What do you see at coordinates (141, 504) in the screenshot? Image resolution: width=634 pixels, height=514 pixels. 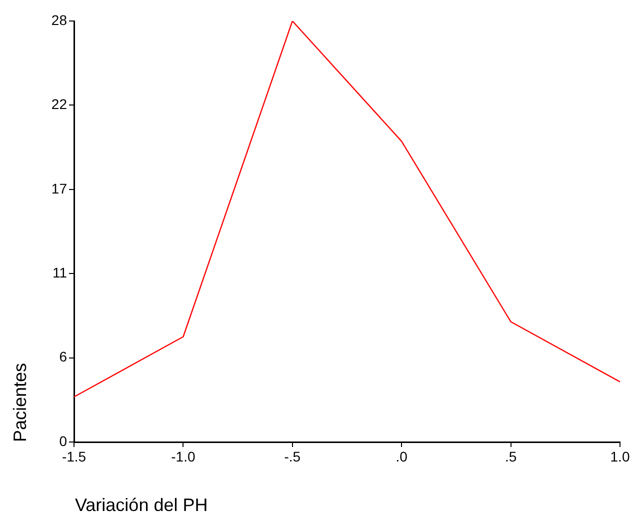 I see `x-axis-title: Variación del PH` at bounding box center [141, 504].